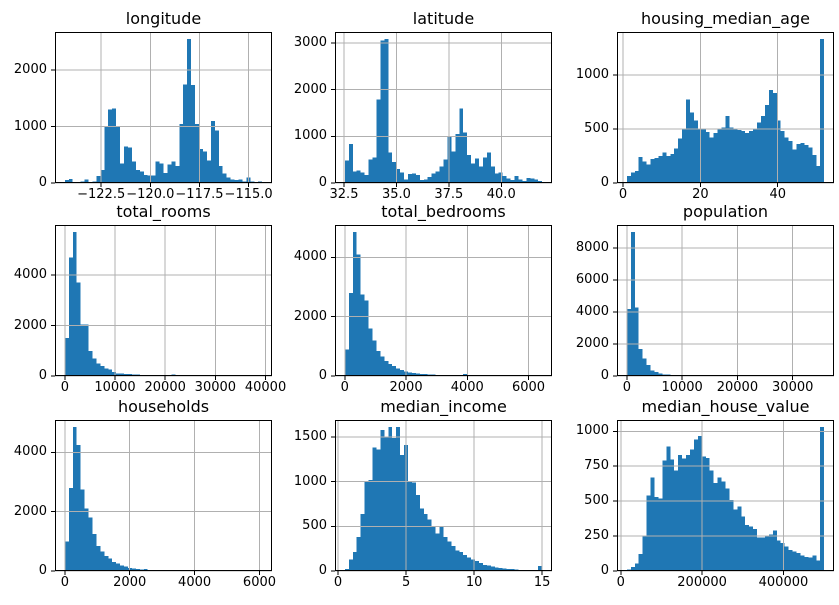 Image resolution: width=839 pixels, height=605 pixels. What do you see at coordinates (528, 387) in the screenshot?
I see `x-tick-label: 6000` at bounding box center [528, 387].